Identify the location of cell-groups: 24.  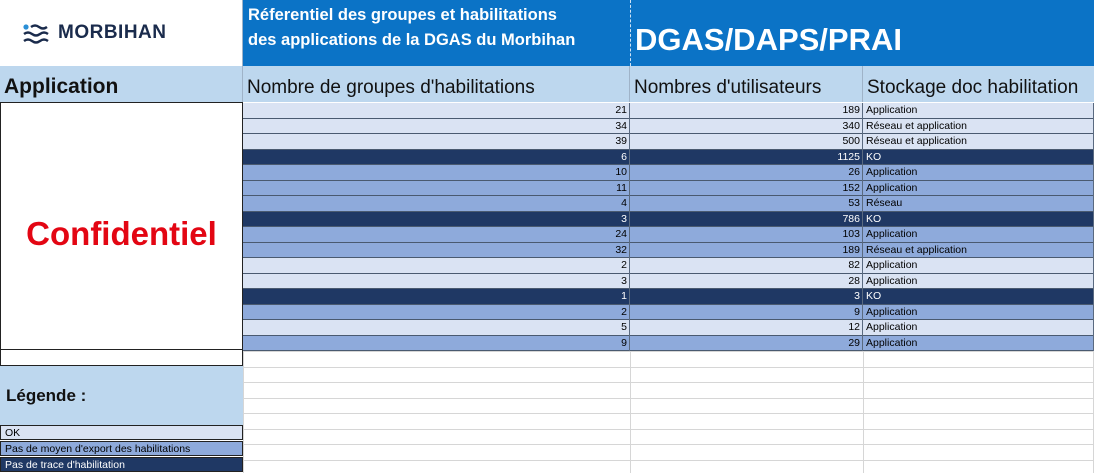
(436, 235).